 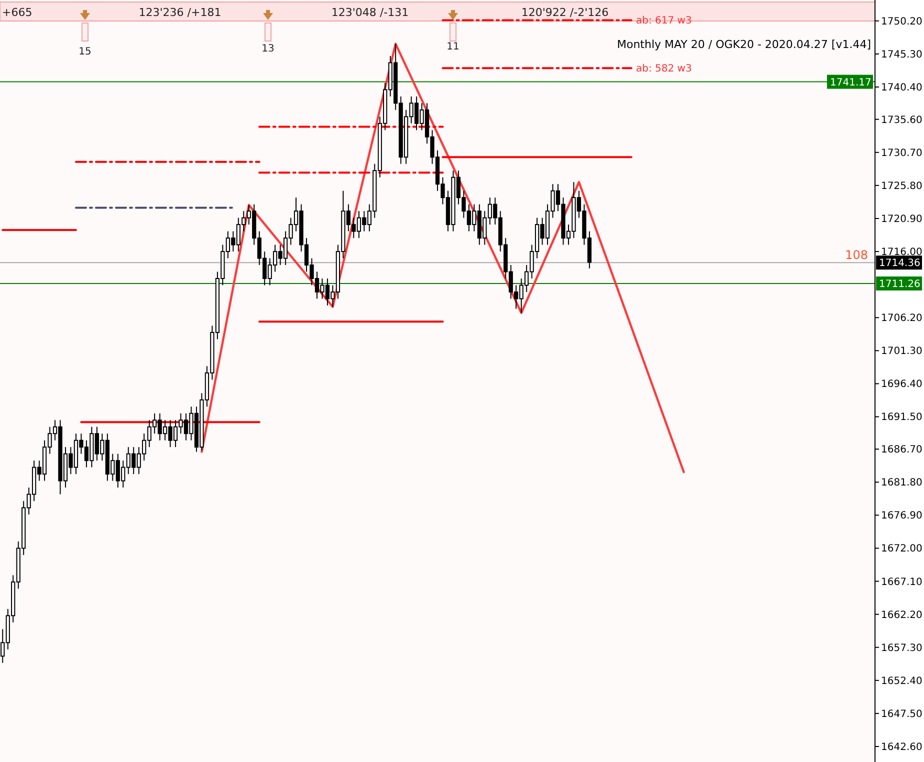 I want to click on y-tick-label: 1647.50, so click(x=901, y=714).